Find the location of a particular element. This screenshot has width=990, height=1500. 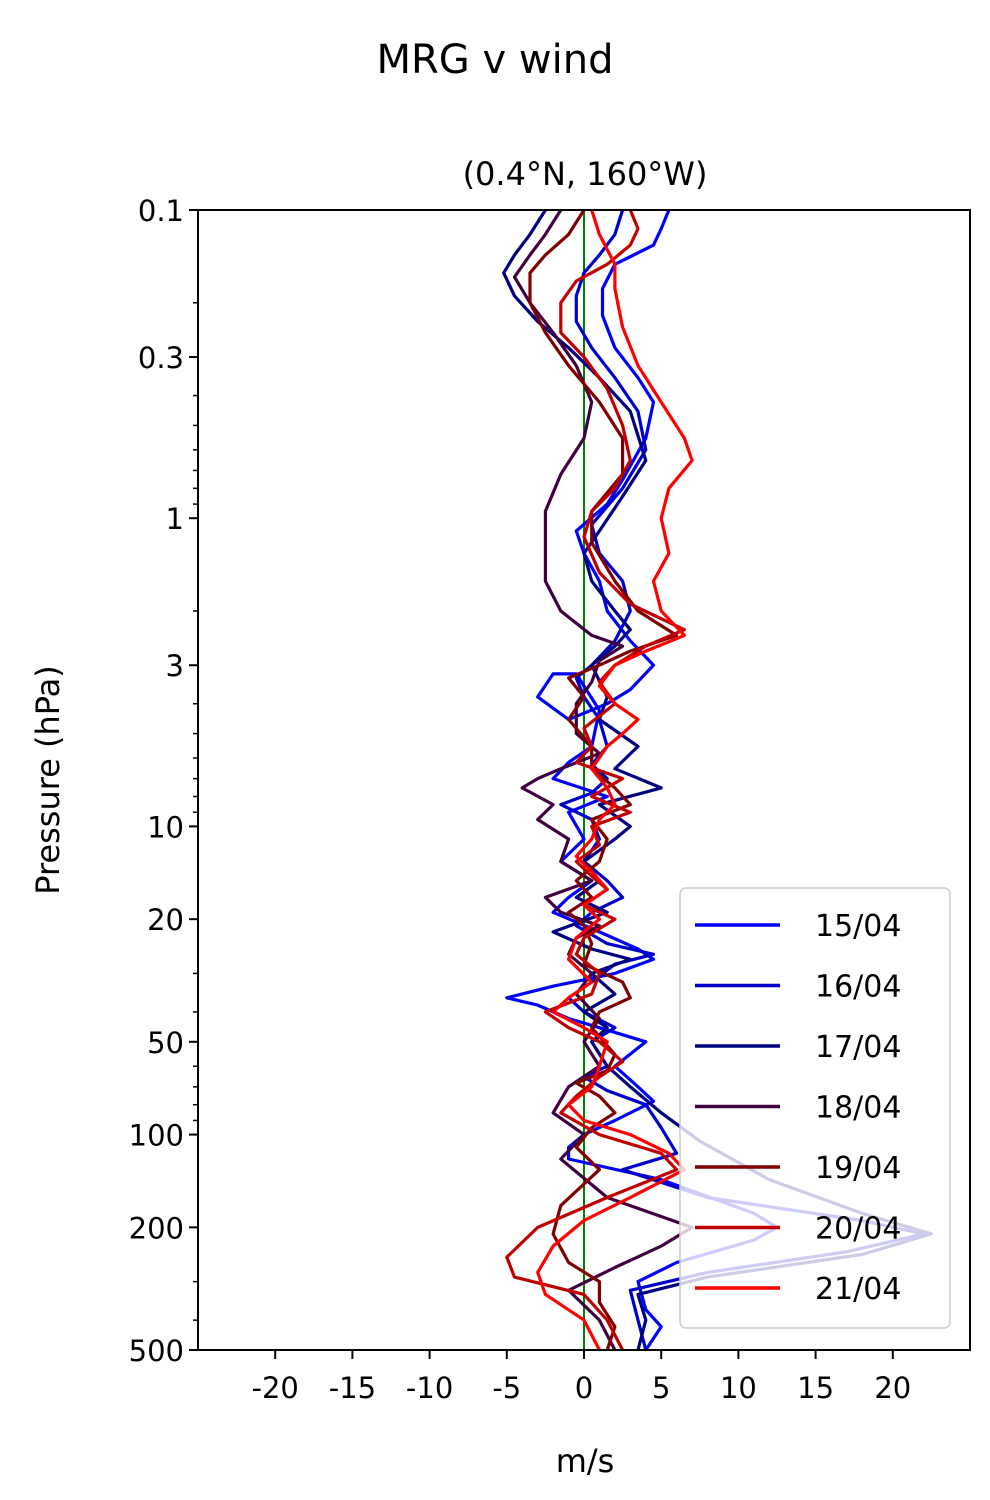

legend: 15/04 16/04 17/04 18/04 19/04 20/04 21/04 is located at coordinates (815, 1108).